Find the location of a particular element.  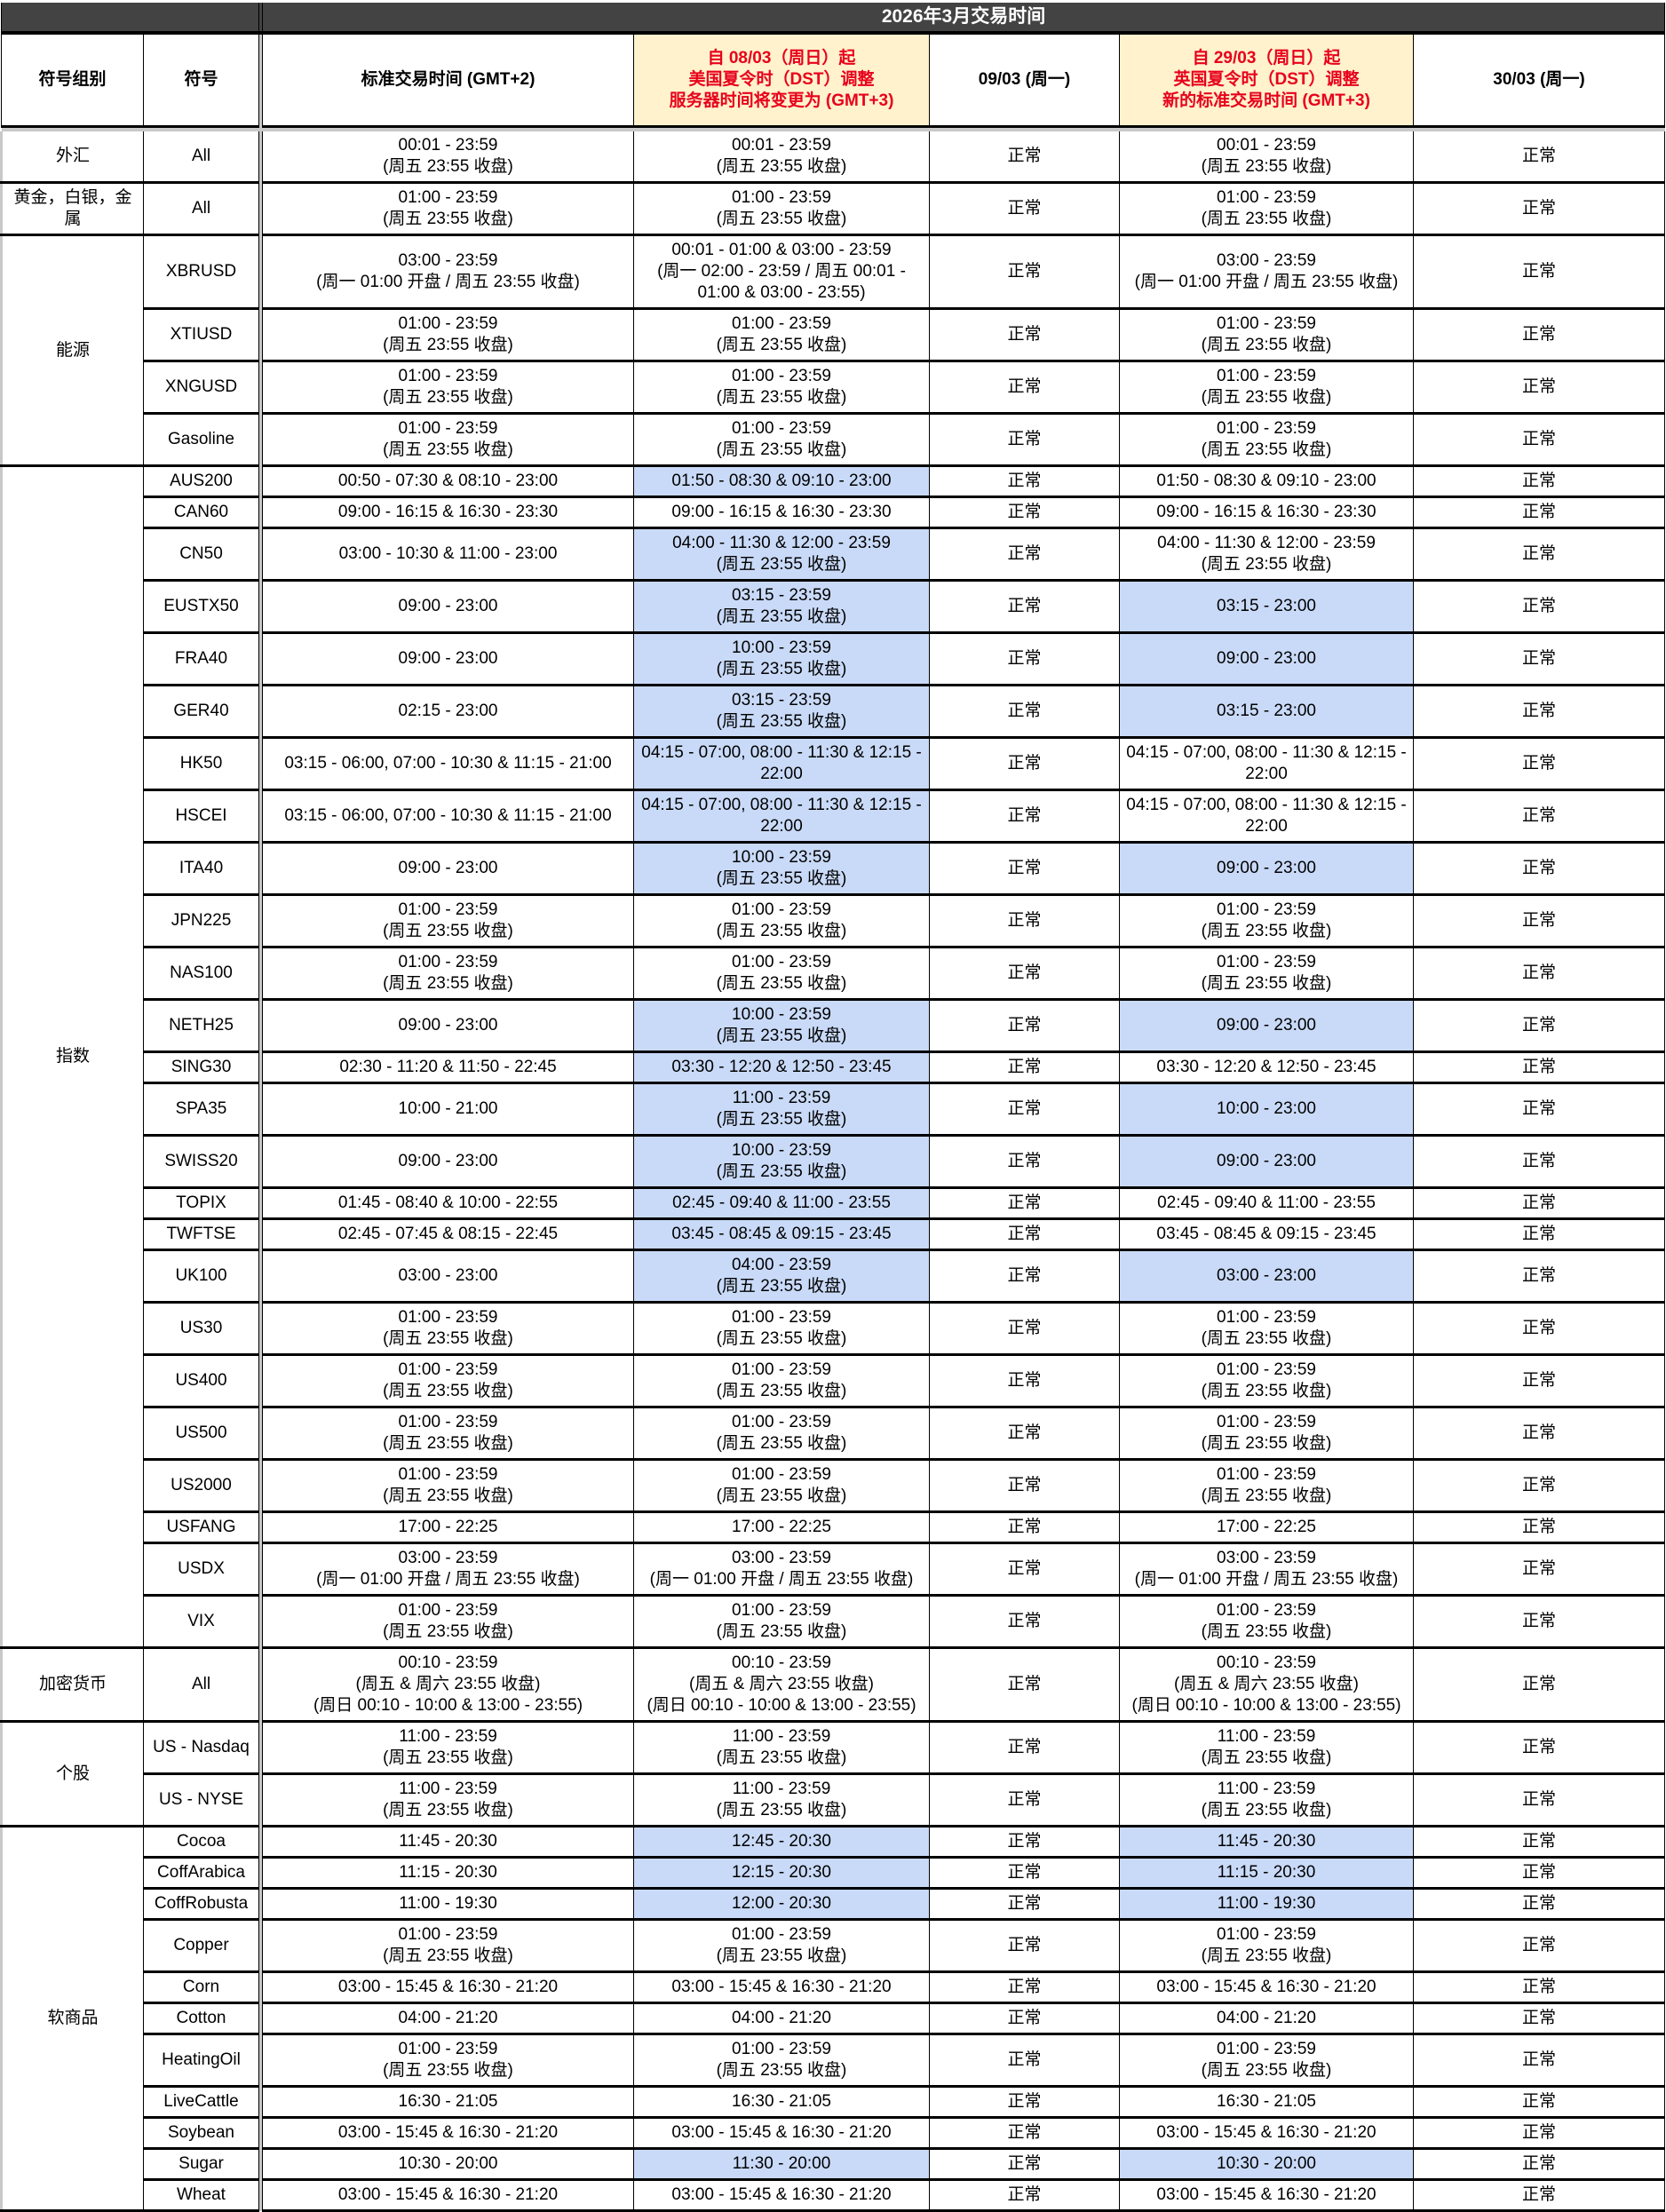

us-dst-hours-cell: 03:15 - 23:59 (周五 23:55 收盘) is located at coordinates (781, 712).